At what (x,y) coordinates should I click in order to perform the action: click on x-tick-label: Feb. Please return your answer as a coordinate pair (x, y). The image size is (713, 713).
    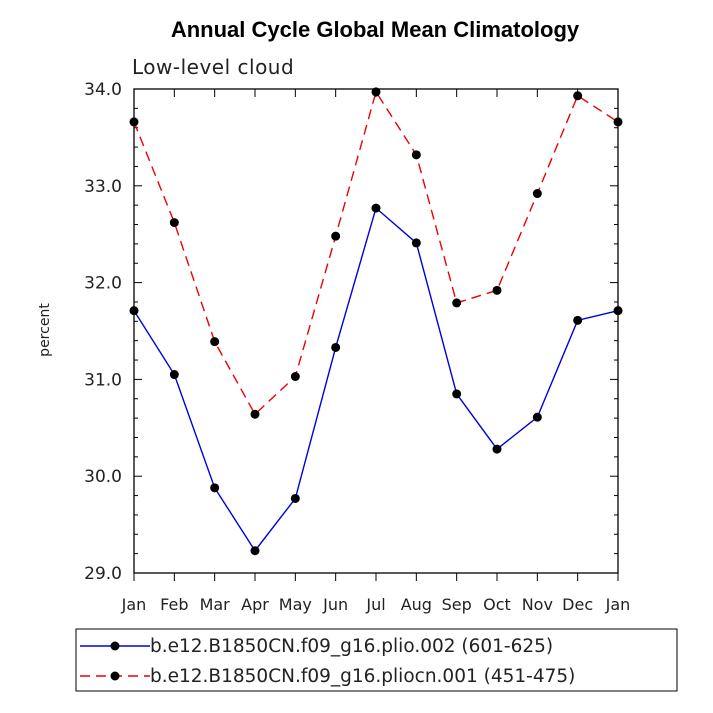
    Looking at the image, I should click on (174, 604).